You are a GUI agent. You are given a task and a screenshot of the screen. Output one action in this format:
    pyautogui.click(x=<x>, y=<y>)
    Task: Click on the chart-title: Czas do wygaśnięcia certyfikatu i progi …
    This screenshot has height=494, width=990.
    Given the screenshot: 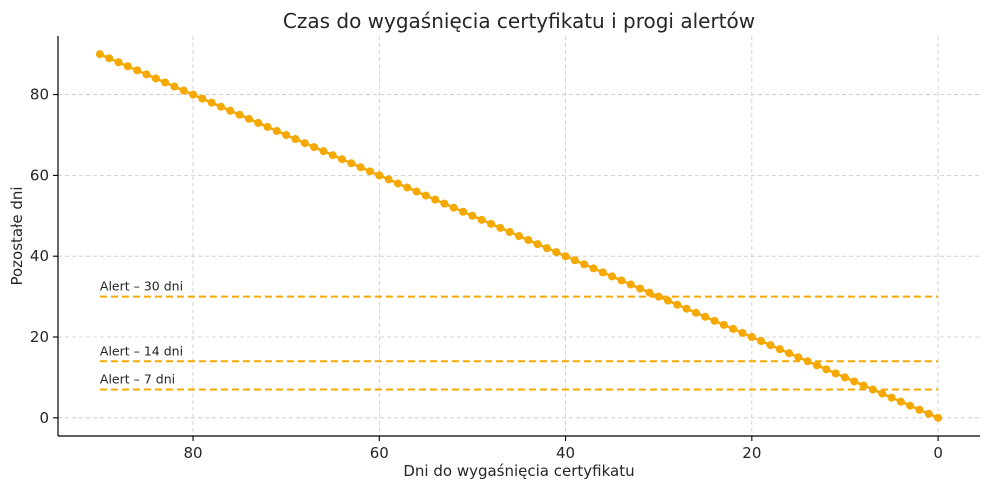 What is the action you would take?
    pyautogui.click(x=519, y=21)
    